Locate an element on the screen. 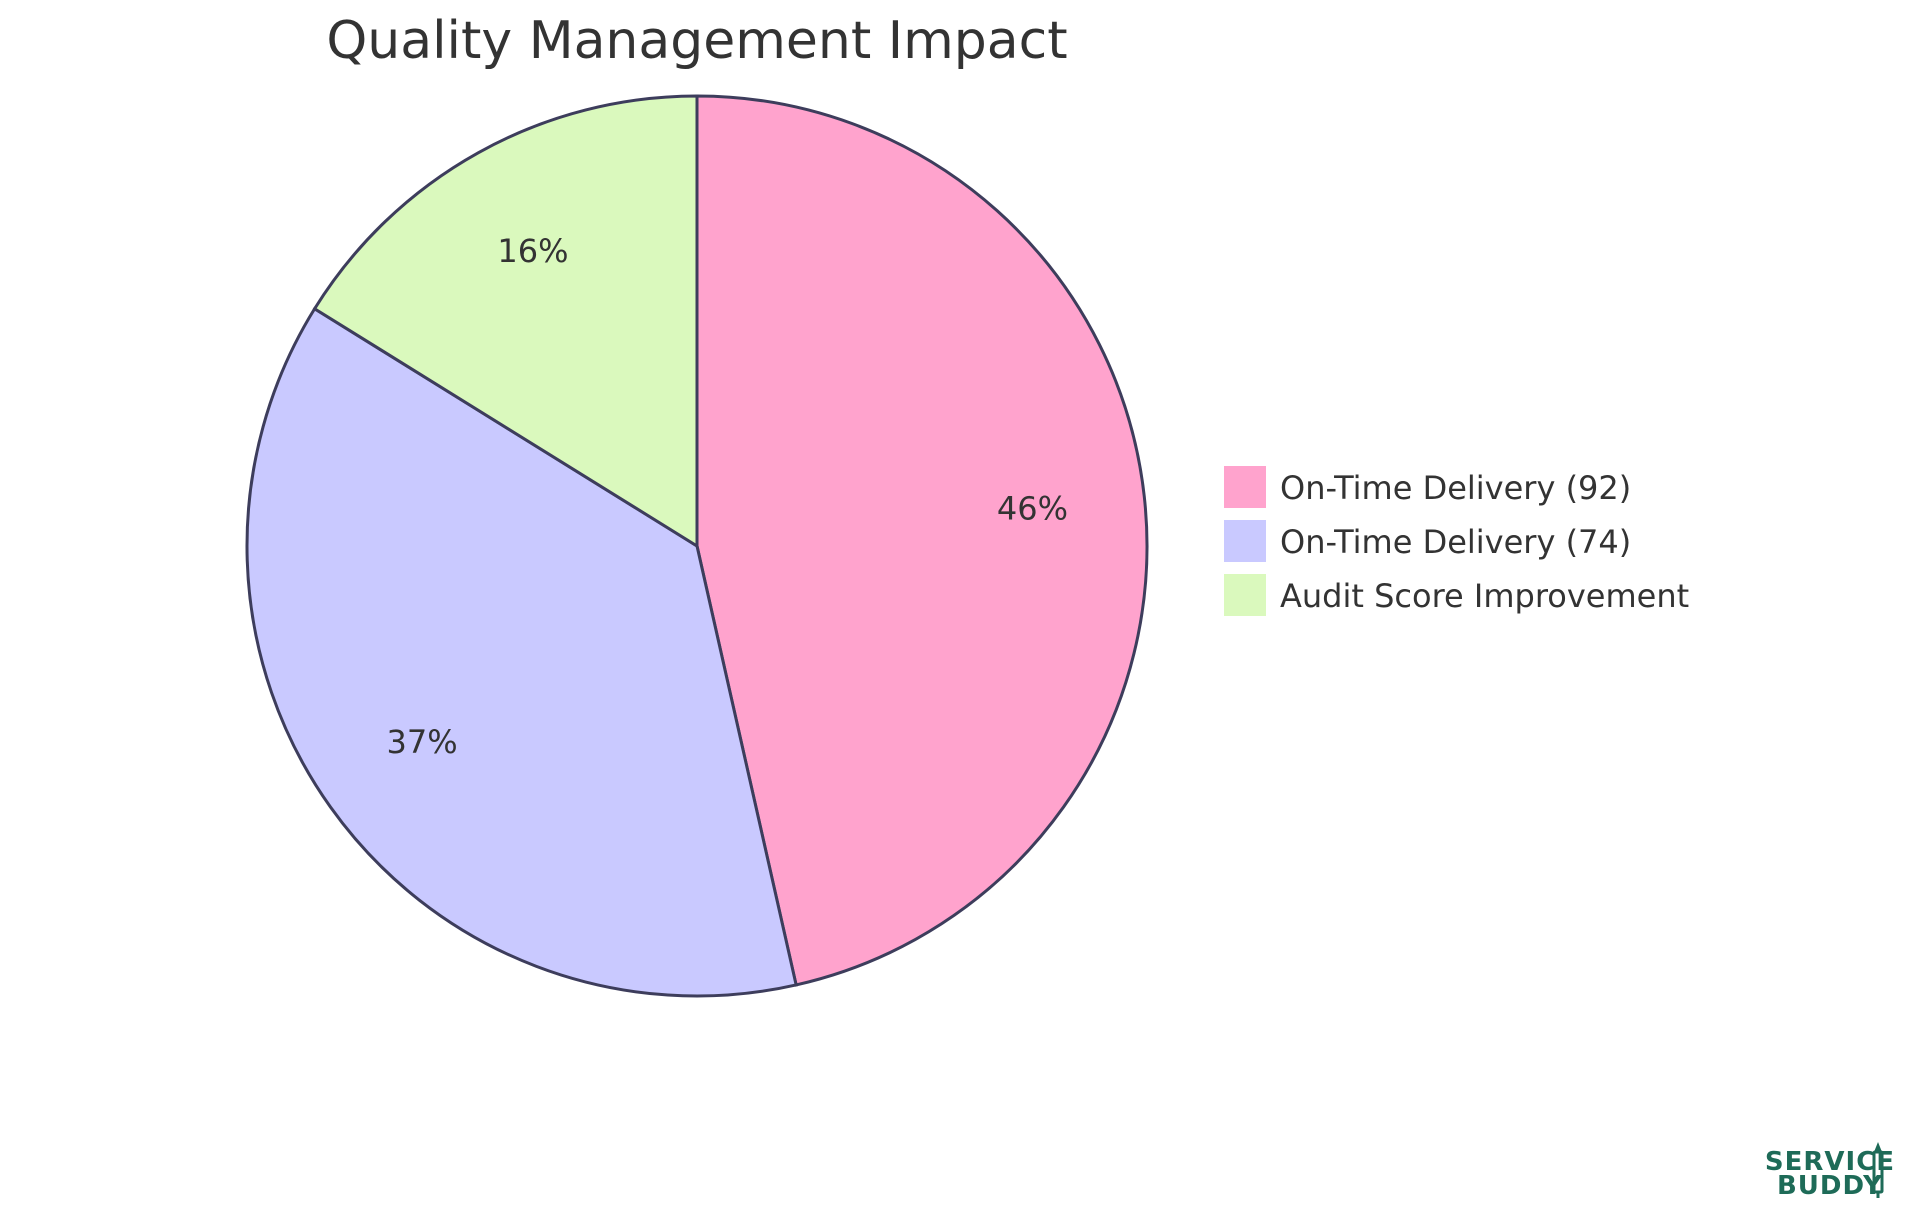 Image resolution: width=1920 pixels, height=1215 pixels. legend-label-2: On-Time Delivery (74) is located at coordinates (1455, 542).